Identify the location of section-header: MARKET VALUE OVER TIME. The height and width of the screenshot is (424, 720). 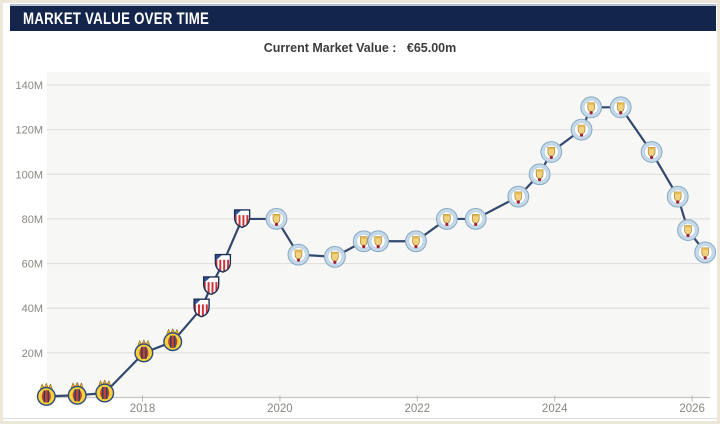
(363, 17).